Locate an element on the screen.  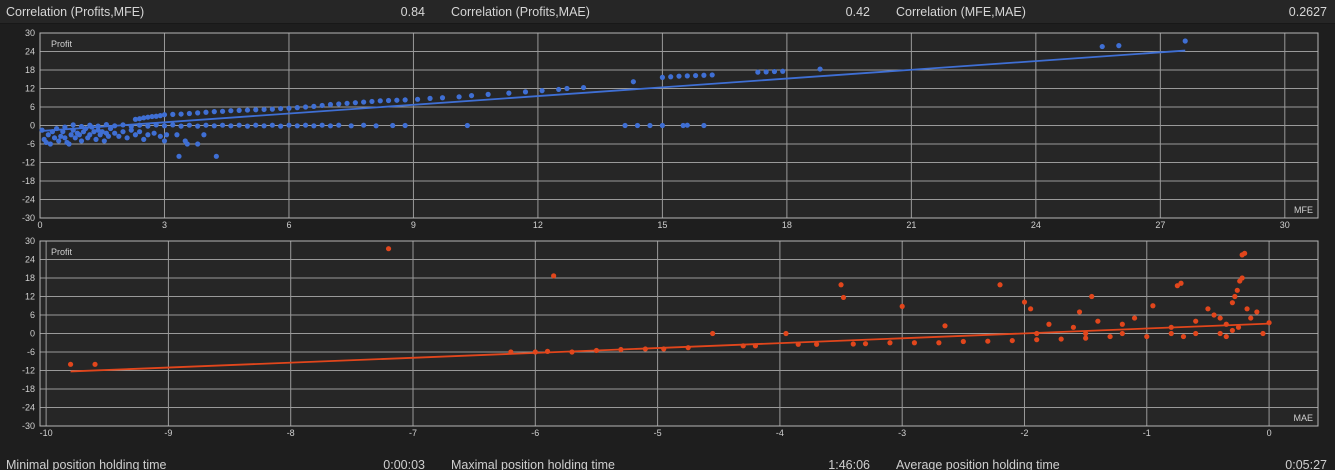
y-tick-label: 30 is located at coordinates (30, 33).